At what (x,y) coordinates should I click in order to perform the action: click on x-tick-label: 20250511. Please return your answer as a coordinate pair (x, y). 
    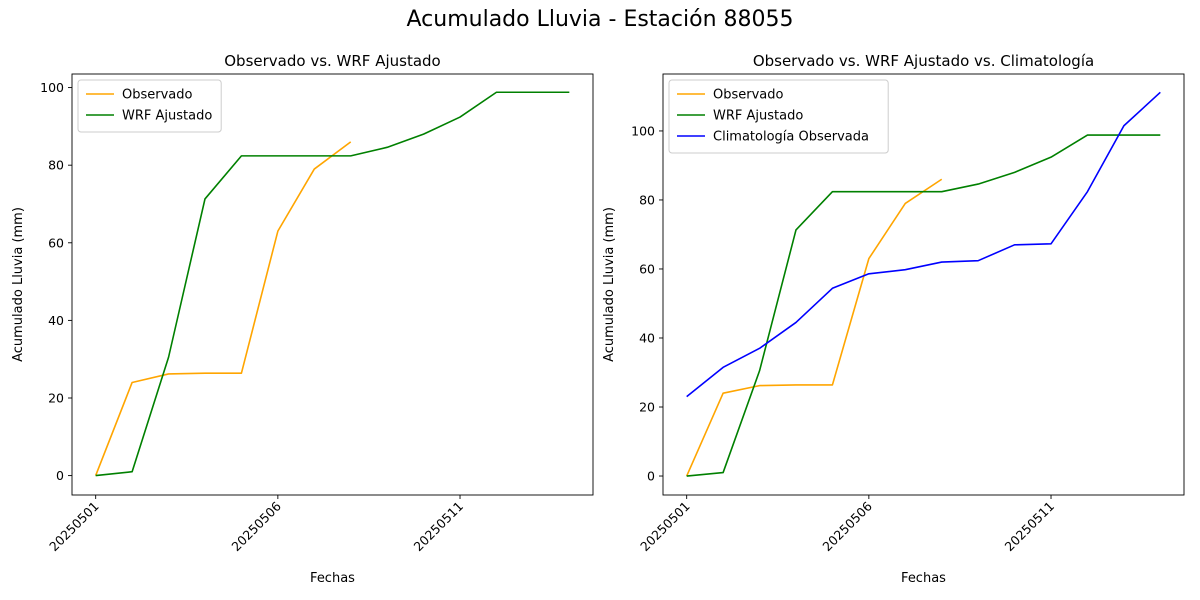
    Looking at the image, I should click on (1030, 527).